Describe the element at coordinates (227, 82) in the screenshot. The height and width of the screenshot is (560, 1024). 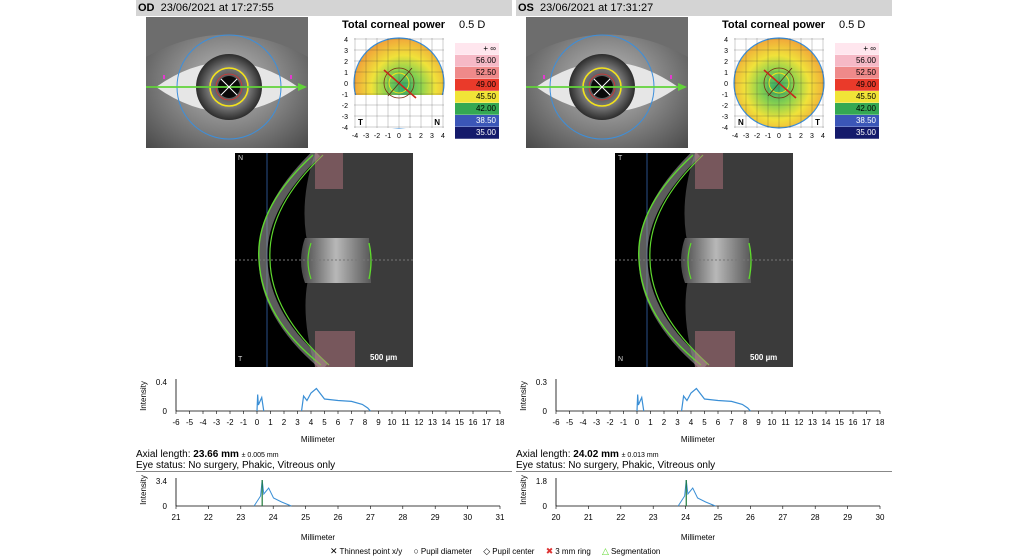
I see `eye-photo` at that location.